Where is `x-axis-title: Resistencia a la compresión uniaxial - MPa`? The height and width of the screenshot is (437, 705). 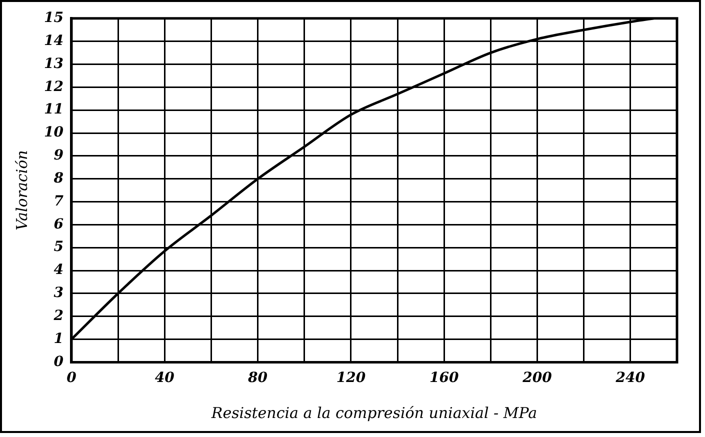 x-axis-title: Resistencia a la compresión uniaxial - MPa is located at coordinates (374, 413).